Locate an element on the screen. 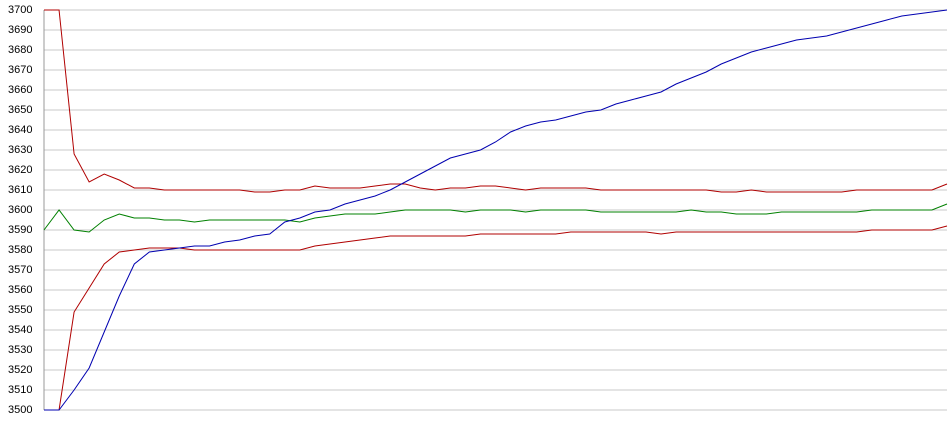  y-tick-label: 3600 is located at coordinates (20, 210).